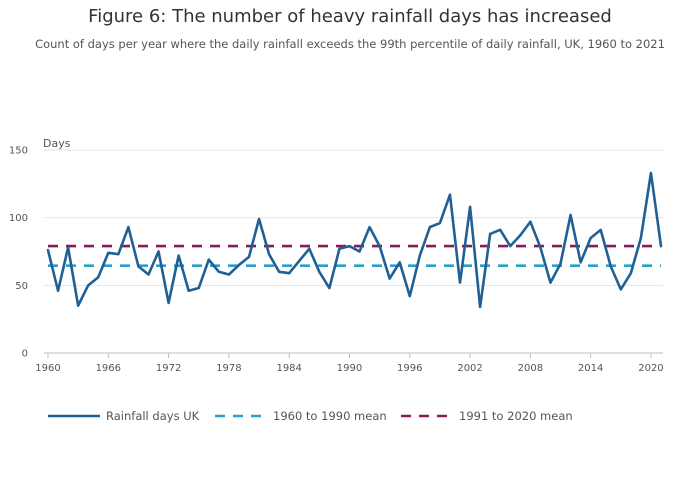 This screenshot has height=502, width=700. Describe the element at coordinates (349, 368) in the screenshot. I see `x-tick-label: 1990` at that location.